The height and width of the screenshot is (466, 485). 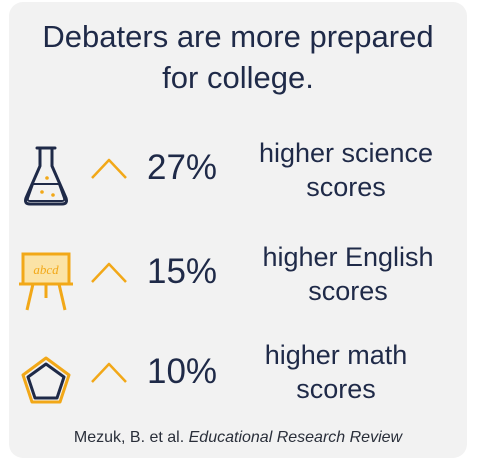 I want to click on citation-authors: Mezuk, B. et al., so click(x=131, y=437).